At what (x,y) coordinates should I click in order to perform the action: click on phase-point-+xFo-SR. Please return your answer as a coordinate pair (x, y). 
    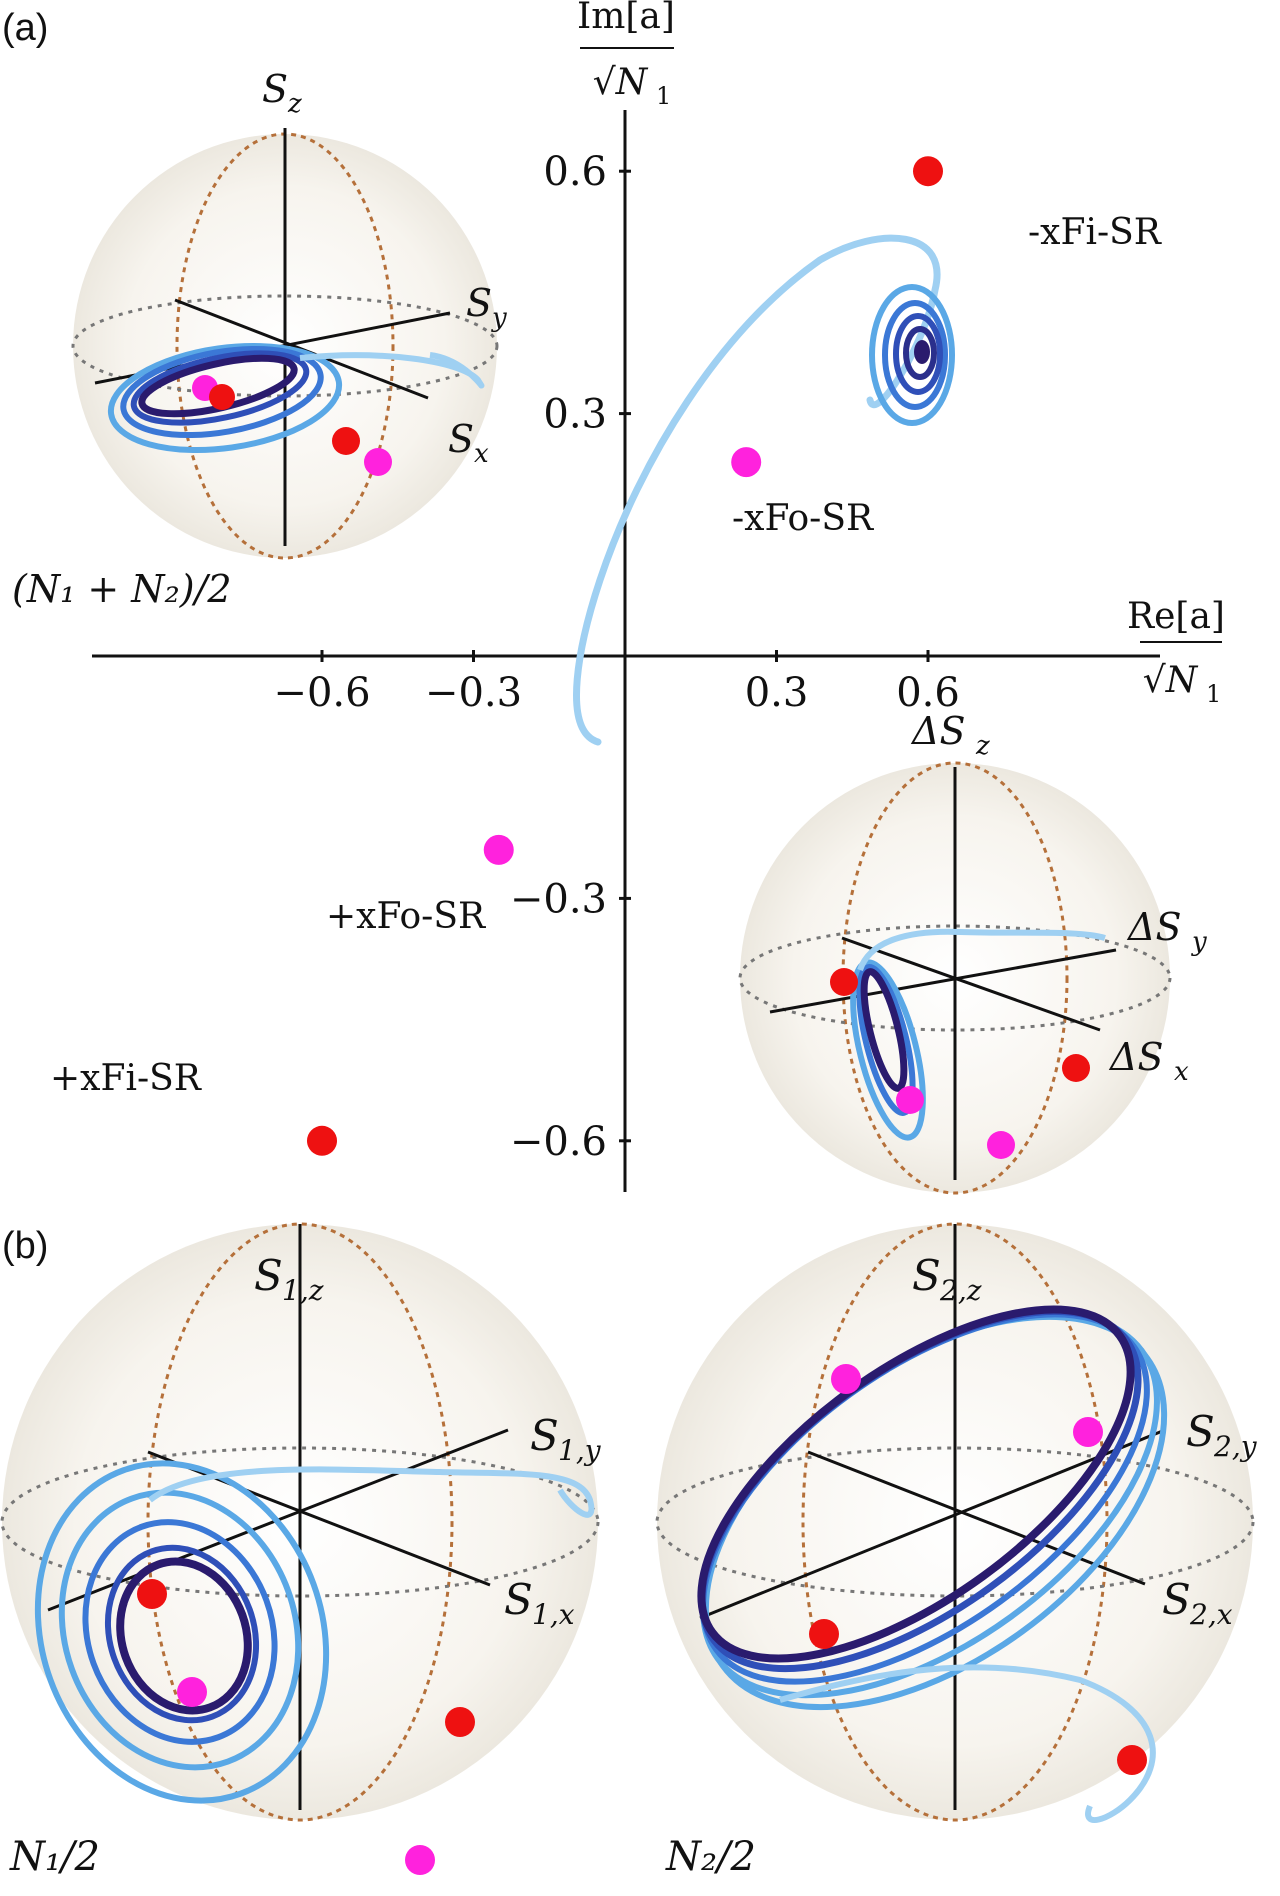
    Looking at the image, I should click on (498, 849).